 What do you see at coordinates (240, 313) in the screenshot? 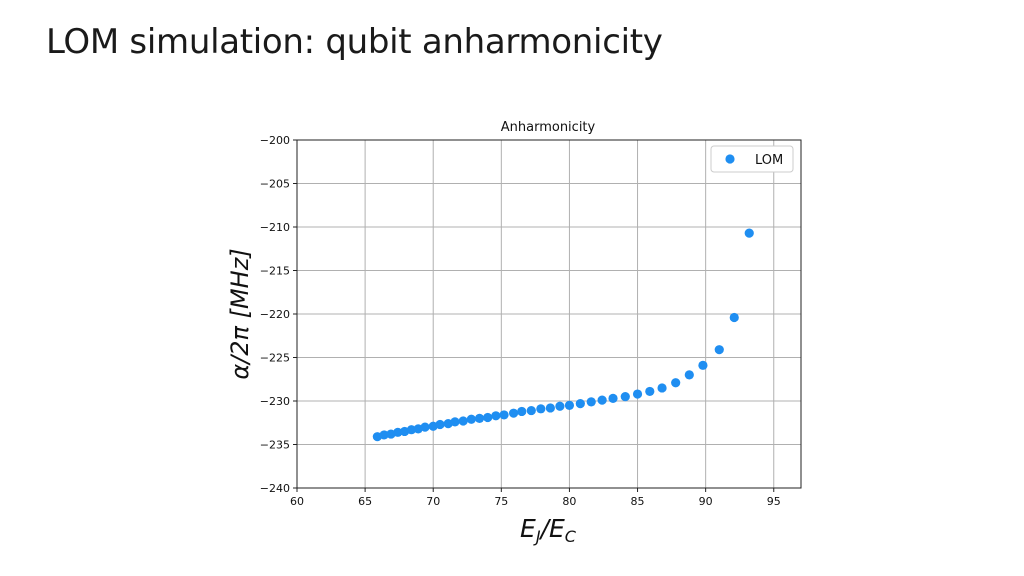
I see `y-axis-label: α/2π [MHz]` at bounding box center [240, 313].